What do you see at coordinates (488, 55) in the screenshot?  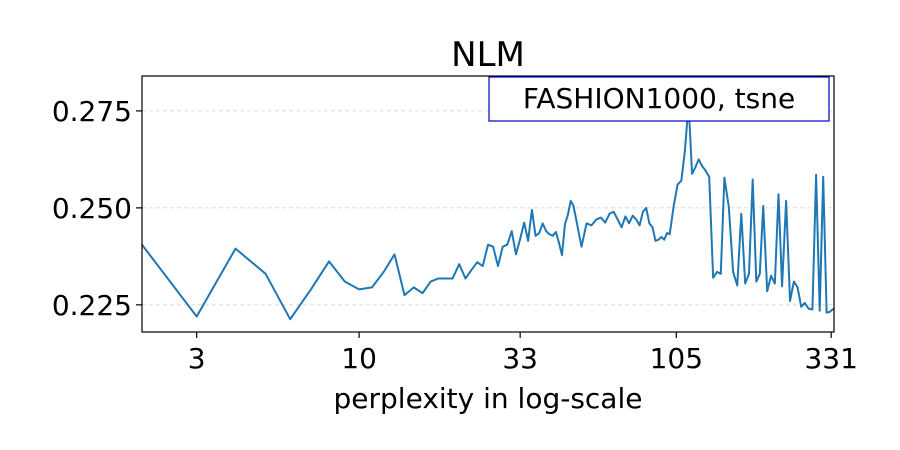 I see `chart-title: NLM` at bounding box center [488, 55].